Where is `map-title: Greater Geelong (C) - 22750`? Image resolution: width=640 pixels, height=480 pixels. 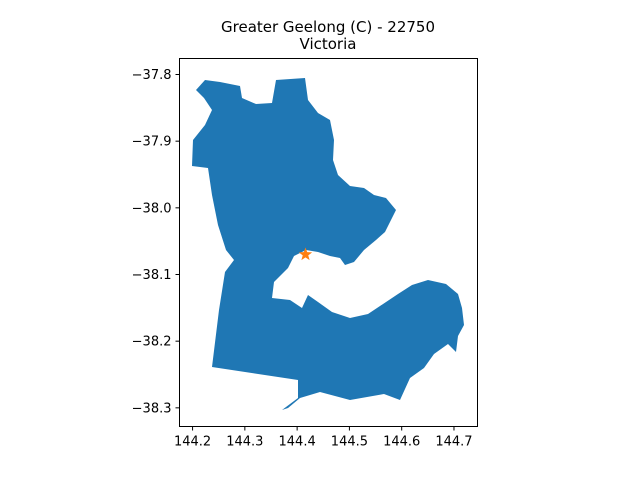
map-title: Greater Geelong (C) - 22750 is located at coordinates (328, 27).